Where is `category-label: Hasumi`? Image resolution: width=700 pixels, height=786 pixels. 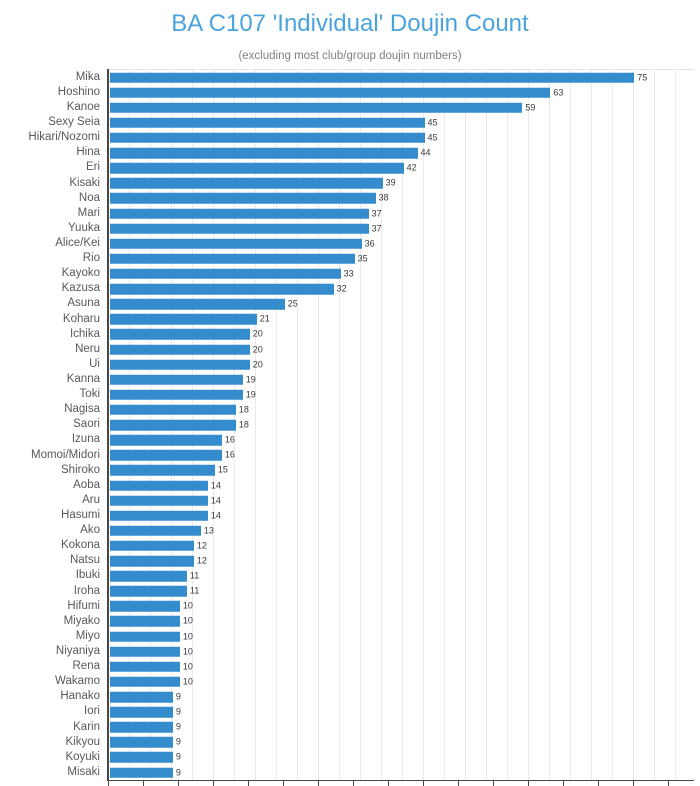 category-label: Hasumi is located at coordinates (80, 514).